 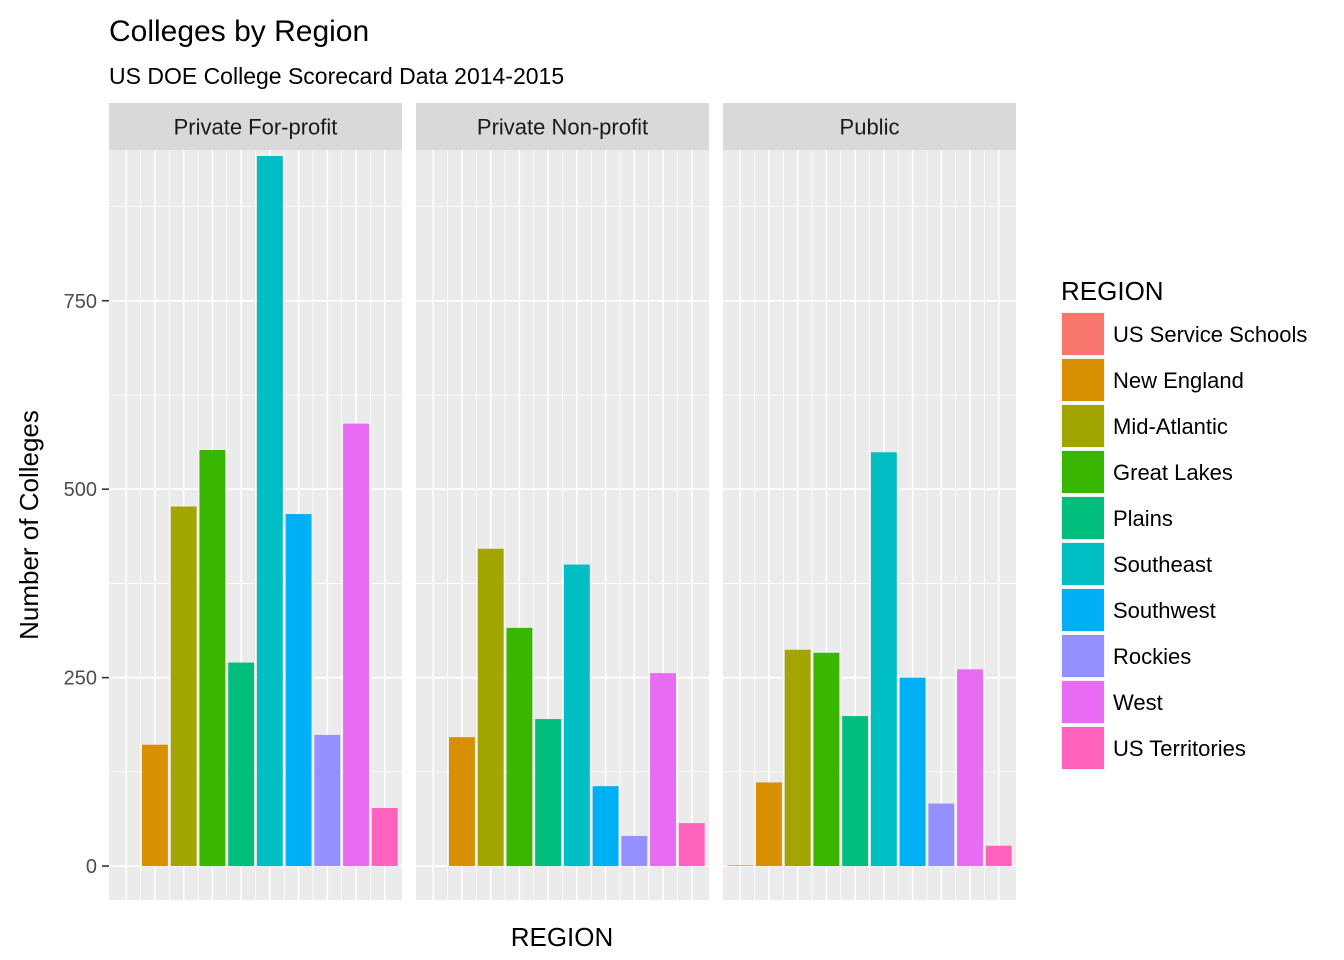 I want to click on legend-item: New England, so click(x=1152, y=380).